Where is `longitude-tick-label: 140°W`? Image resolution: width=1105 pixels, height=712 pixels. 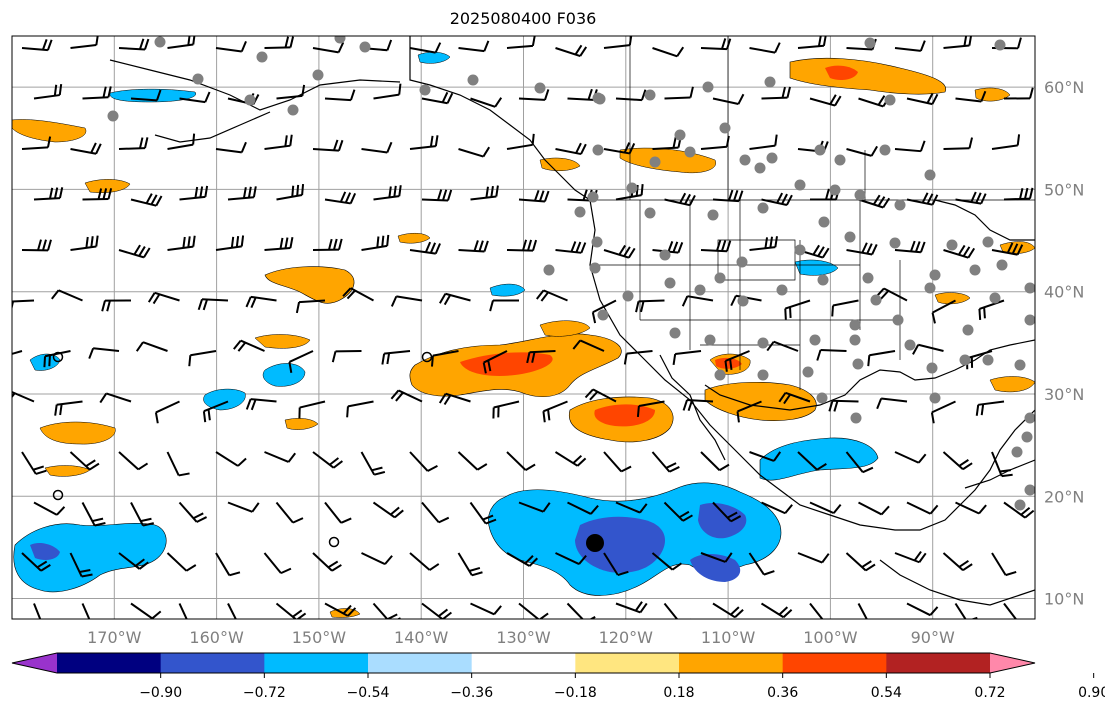
longitude-tick-label: 140°W is located at coordinates (421, 637).